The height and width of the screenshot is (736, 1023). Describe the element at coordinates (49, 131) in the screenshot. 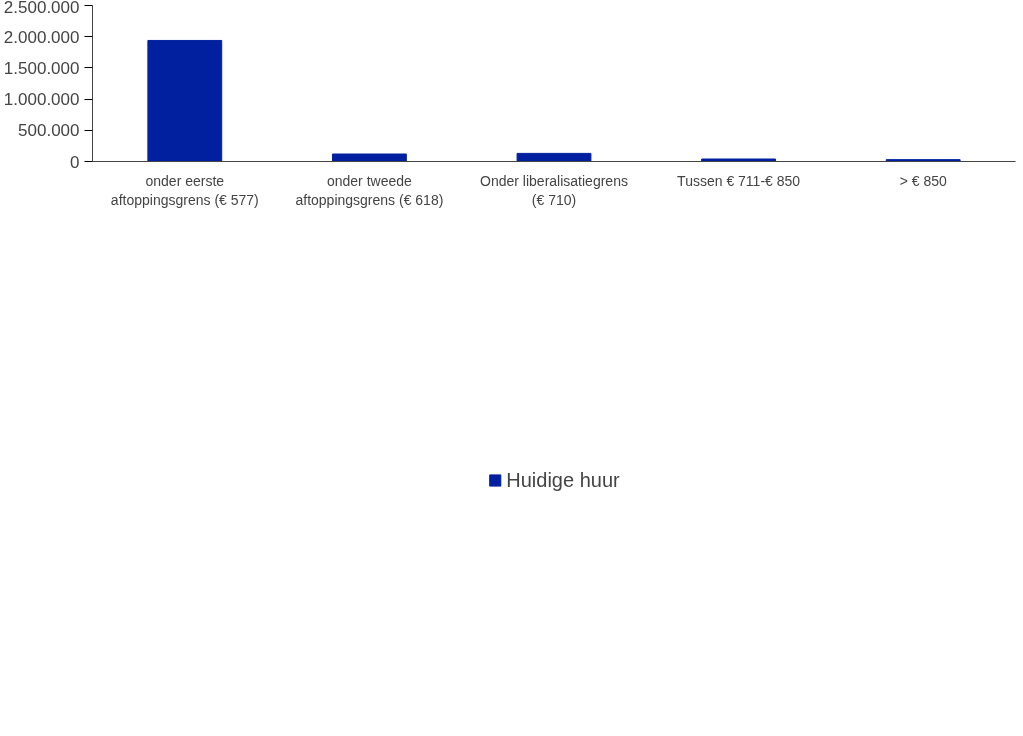

I see `y-tick-label: 500.000` at that location.